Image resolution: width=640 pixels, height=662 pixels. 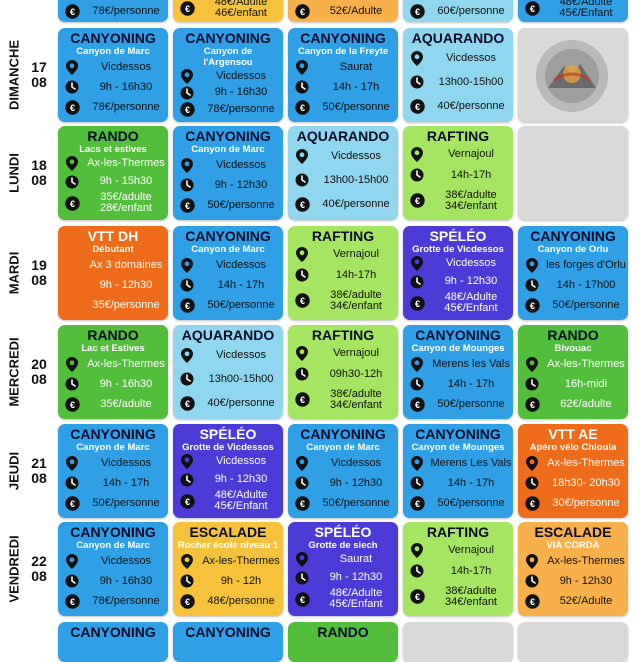 I want to click on detail-line: 9h - 16h30, so click(x=116, y=581).